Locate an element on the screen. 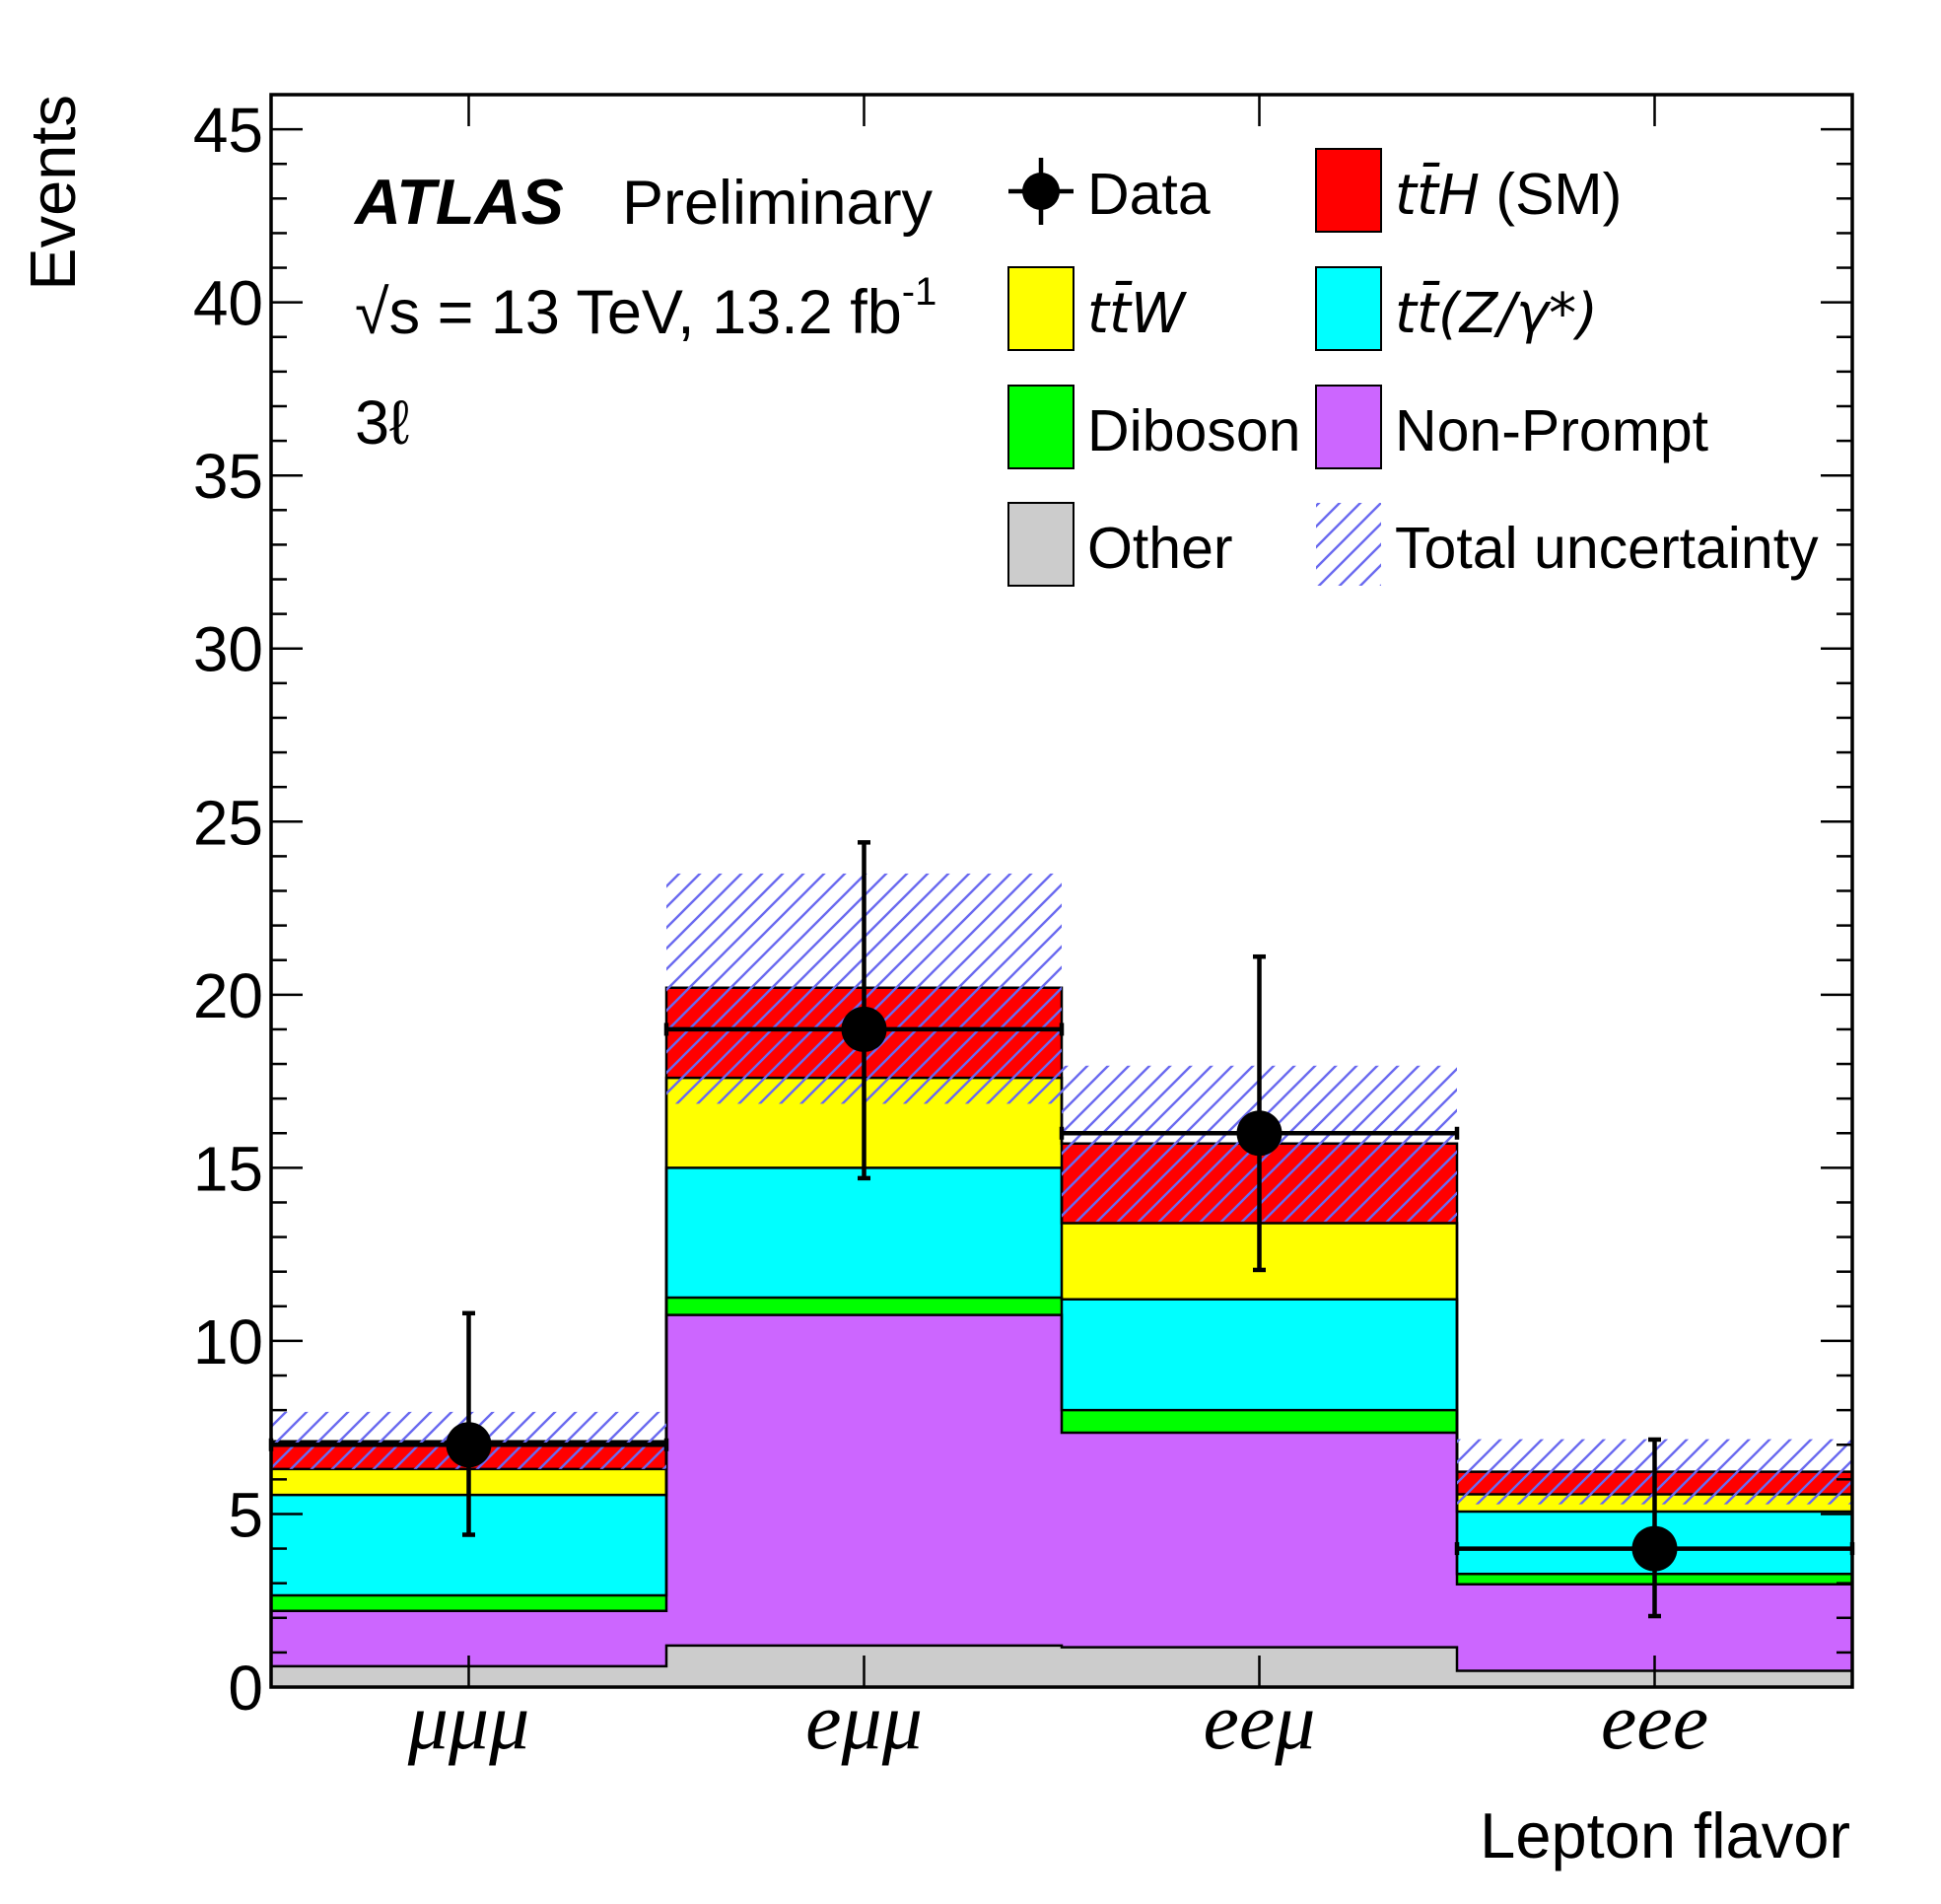 This screenshot has width=1941, height=1904. data-point-bin2 is located at coordinates (864, 1010).